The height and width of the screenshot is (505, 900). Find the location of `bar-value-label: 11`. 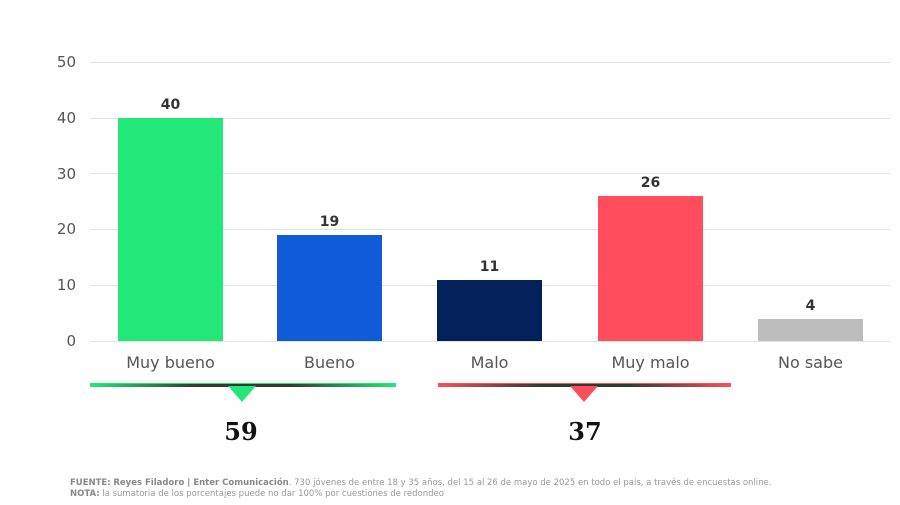

bar-value-label: 11 is located at coordinates (489, 266).